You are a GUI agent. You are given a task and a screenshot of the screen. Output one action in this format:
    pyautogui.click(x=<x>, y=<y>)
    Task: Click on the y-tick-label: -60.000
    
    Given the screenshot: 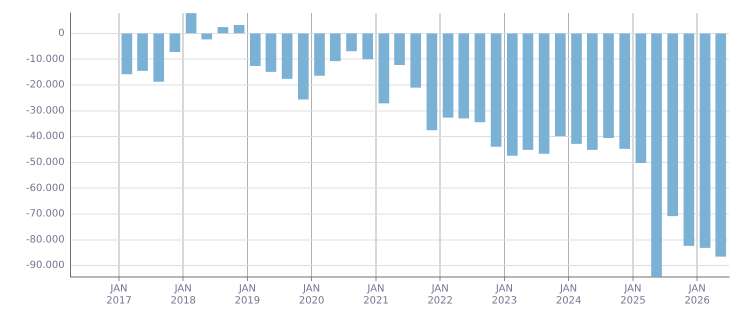 What is the action you would take?
    pyautogui.click(x=45, y=188)
    